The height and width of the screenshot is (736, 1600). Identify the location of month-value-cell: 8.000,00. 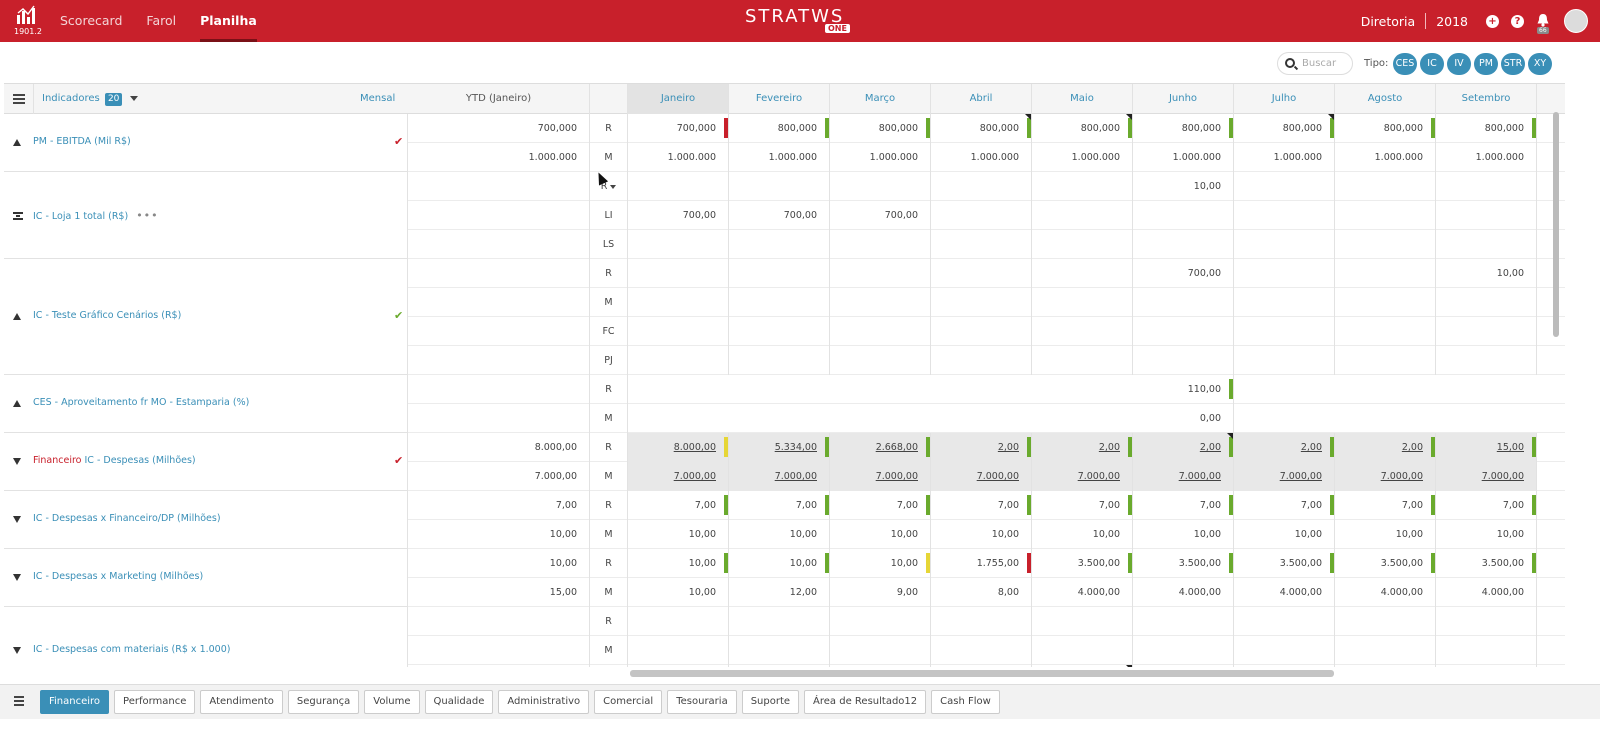
(678, 447).